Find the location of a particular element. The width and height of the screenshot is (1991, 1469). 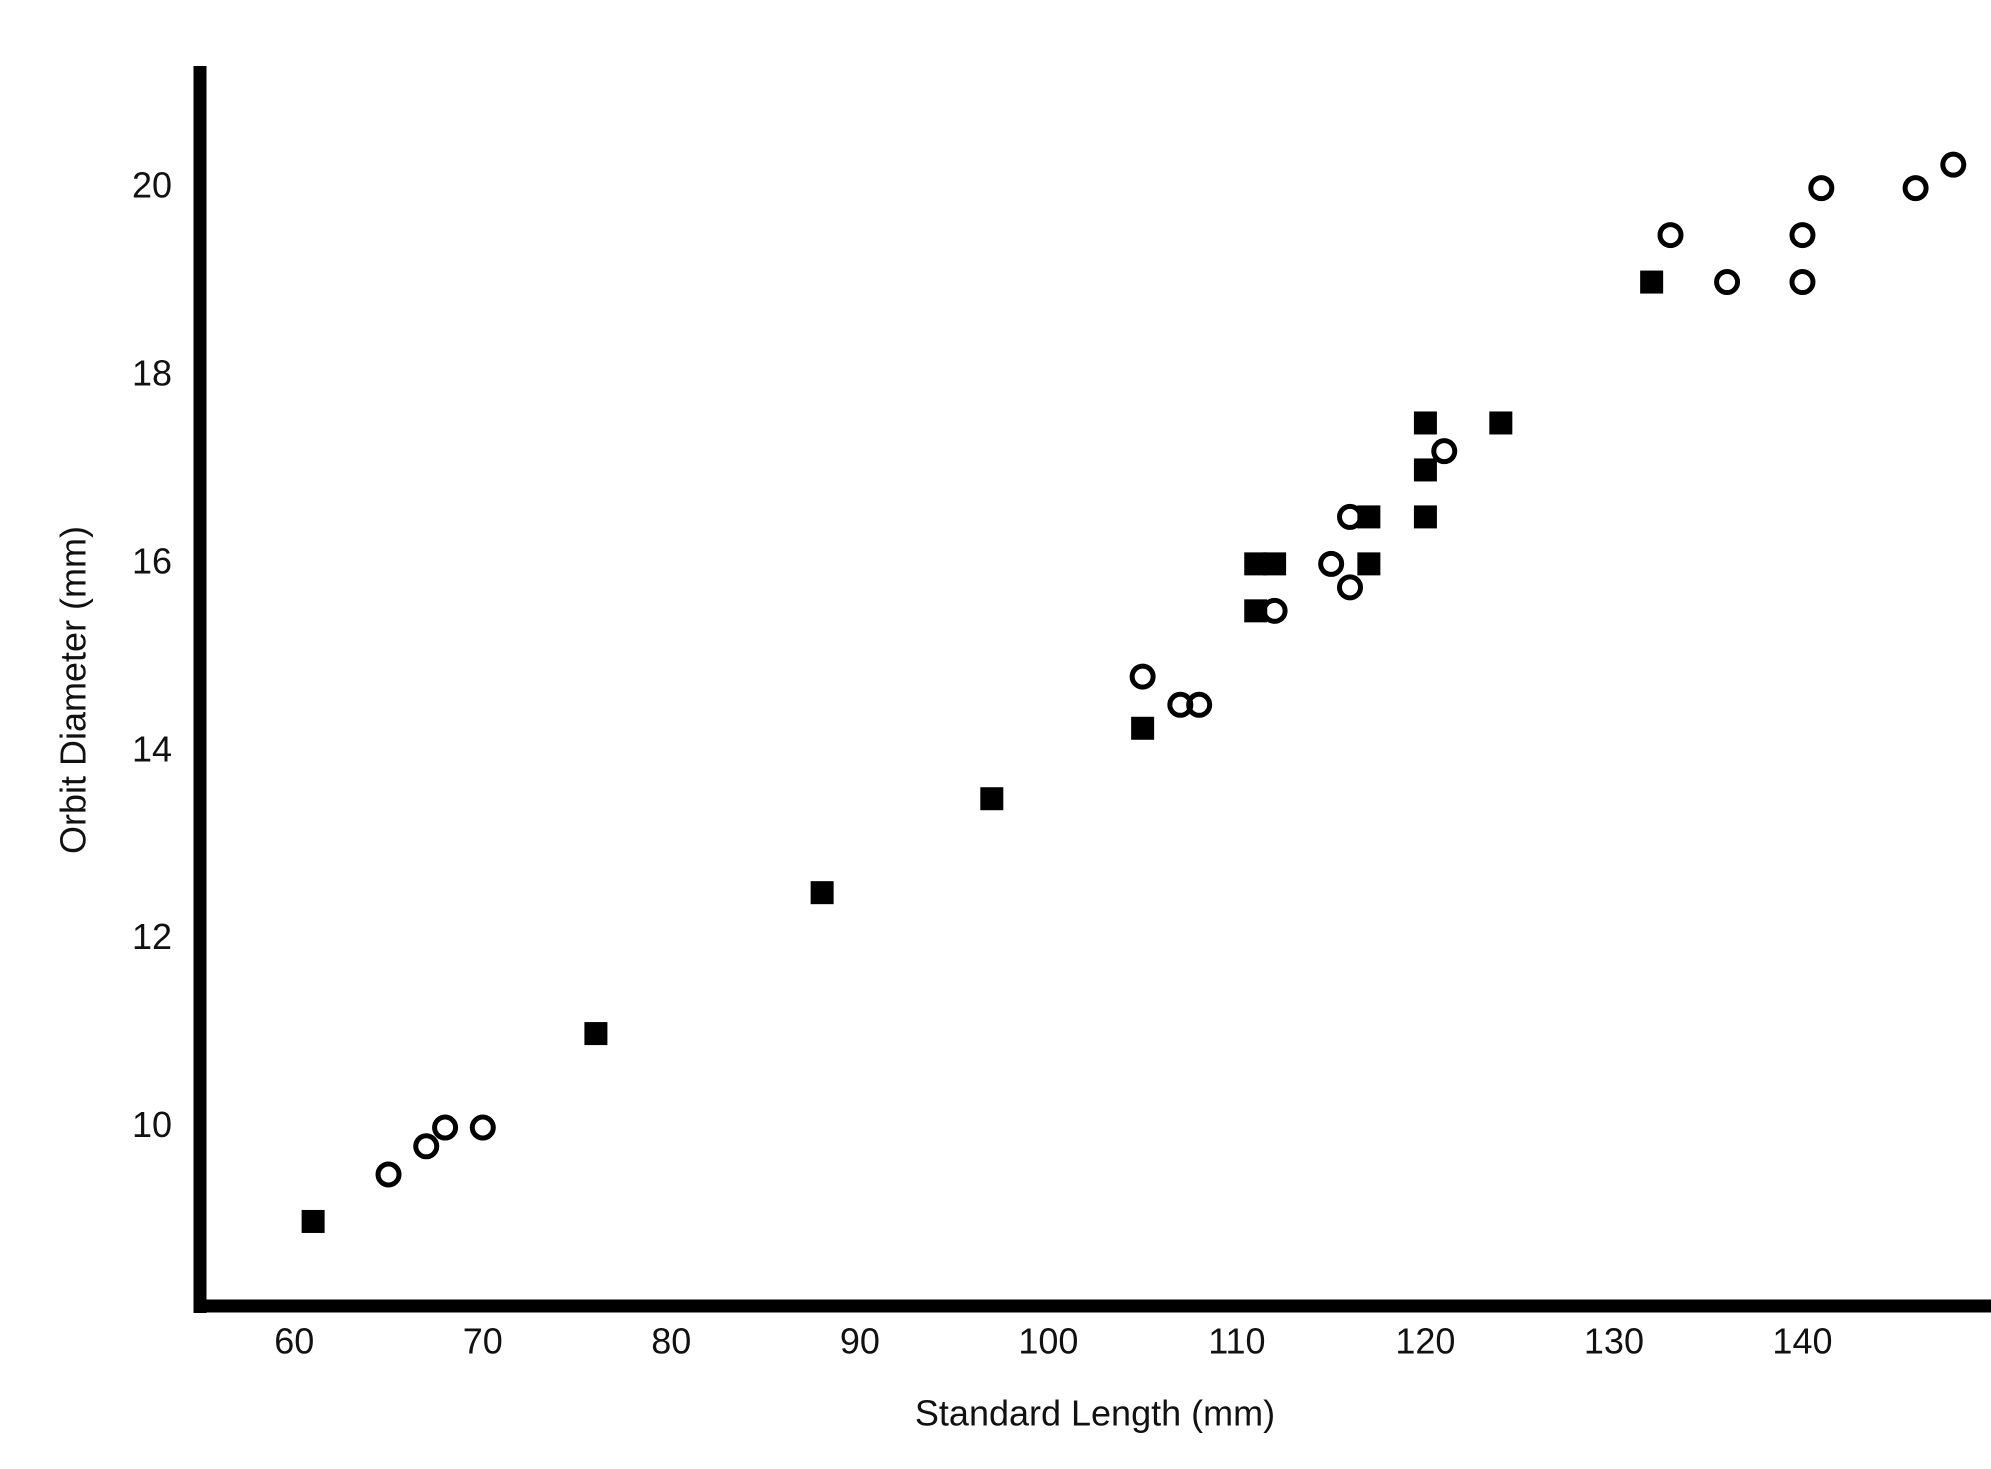

x-tick-label: 60 is located at coordinates (294, 1341).